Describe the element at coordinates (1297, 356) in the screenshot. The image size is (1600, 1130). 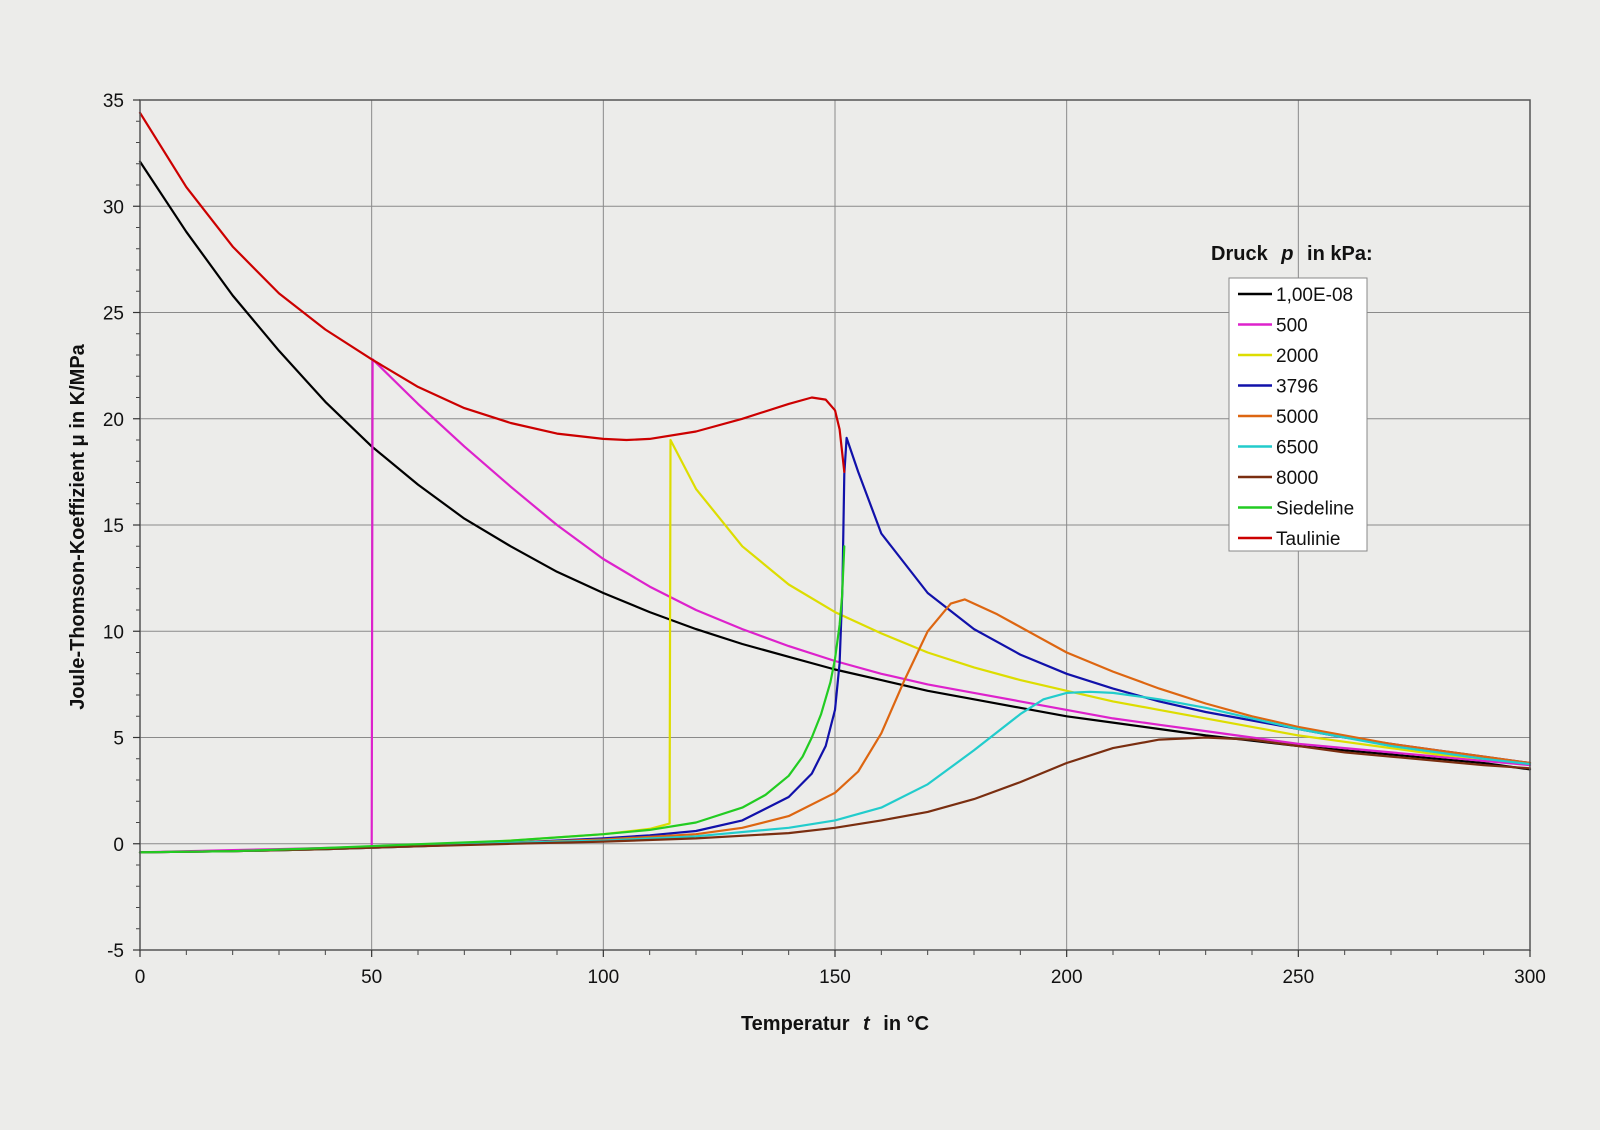
I see `legend-label: 2000` at that location.